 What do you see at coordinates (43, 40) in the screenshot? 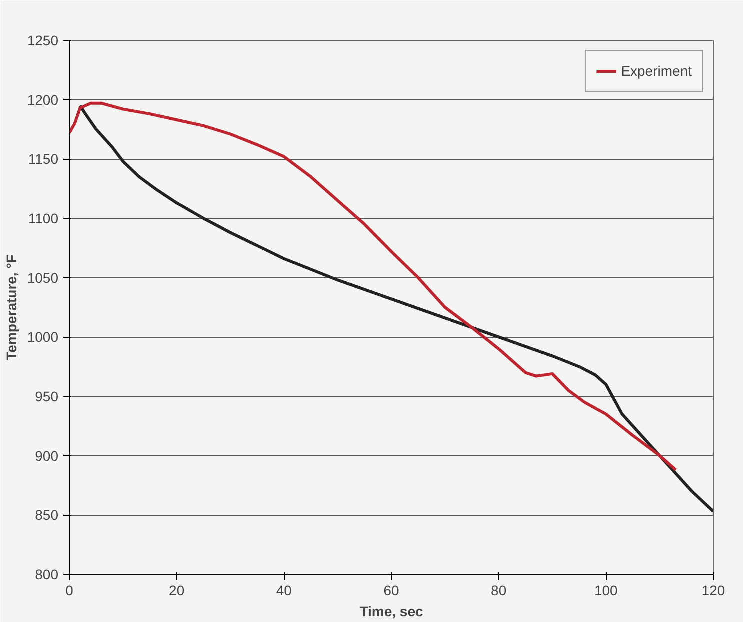
I see `y-tick-label: 1250` at bounding box center [43, 40].